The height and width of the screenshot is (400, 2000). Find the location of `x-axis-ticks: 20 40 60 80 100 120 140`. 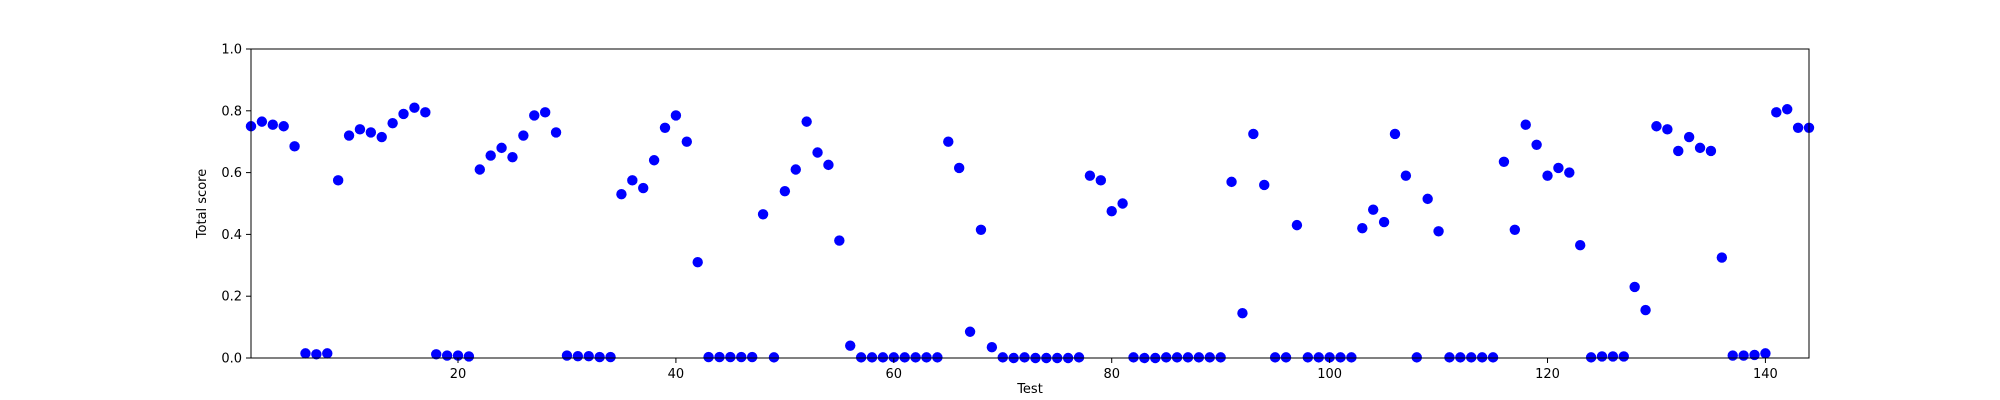

x-axis-ticks: 20 40 60 80 100 120 140 is located at coordinates (1114, 370).